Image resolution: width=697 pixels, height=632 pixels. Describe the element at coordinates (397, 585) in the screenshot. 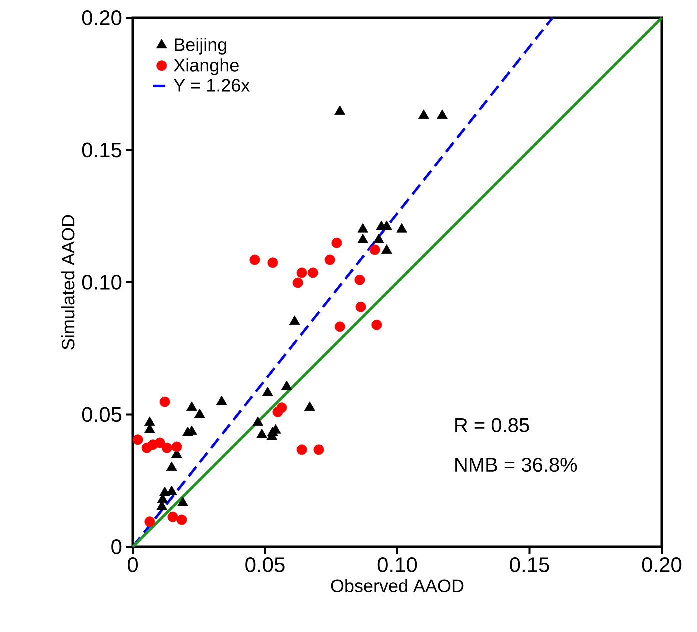

I see `x-axis-title: Observed AAOD` at that location.